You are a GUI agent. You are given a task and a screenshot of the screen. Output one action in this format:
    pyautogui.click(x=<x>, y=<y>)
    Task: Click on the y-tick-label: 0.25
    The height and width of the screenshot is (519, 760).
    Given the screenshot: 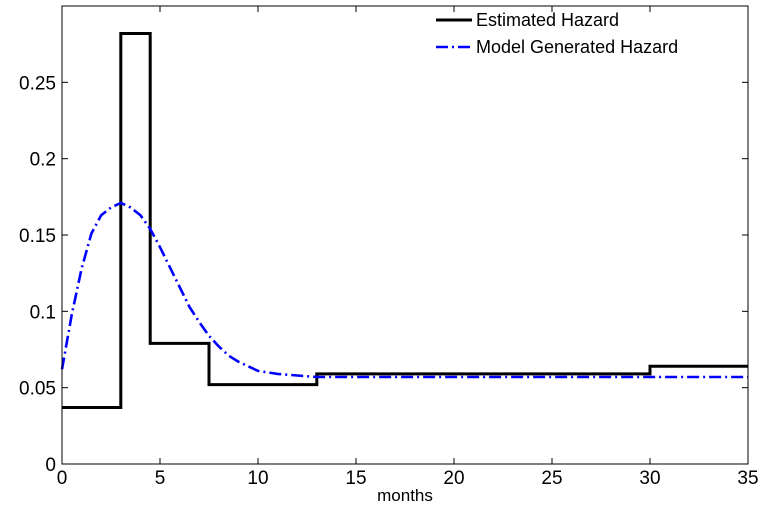 What is the action you would take?
    pyautogui.click(x=37, y=83)
    